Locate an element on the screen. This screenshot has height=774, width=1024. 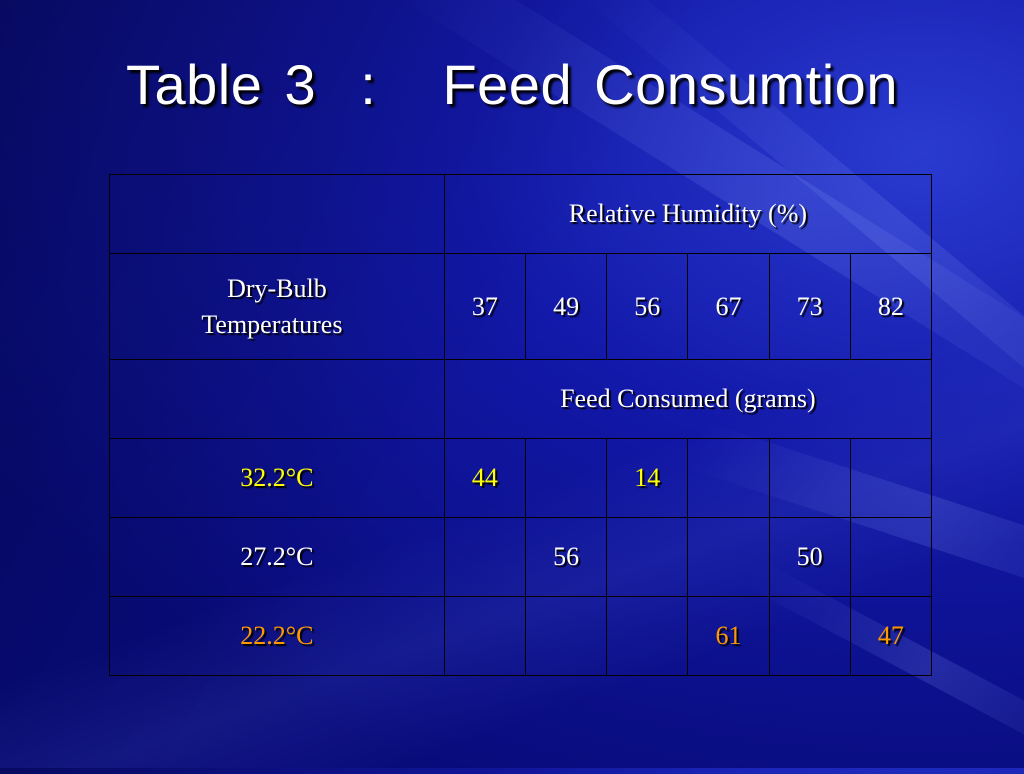
slide-title: Table 3 : Feed Consumtion is located at coordinates (512, 84).